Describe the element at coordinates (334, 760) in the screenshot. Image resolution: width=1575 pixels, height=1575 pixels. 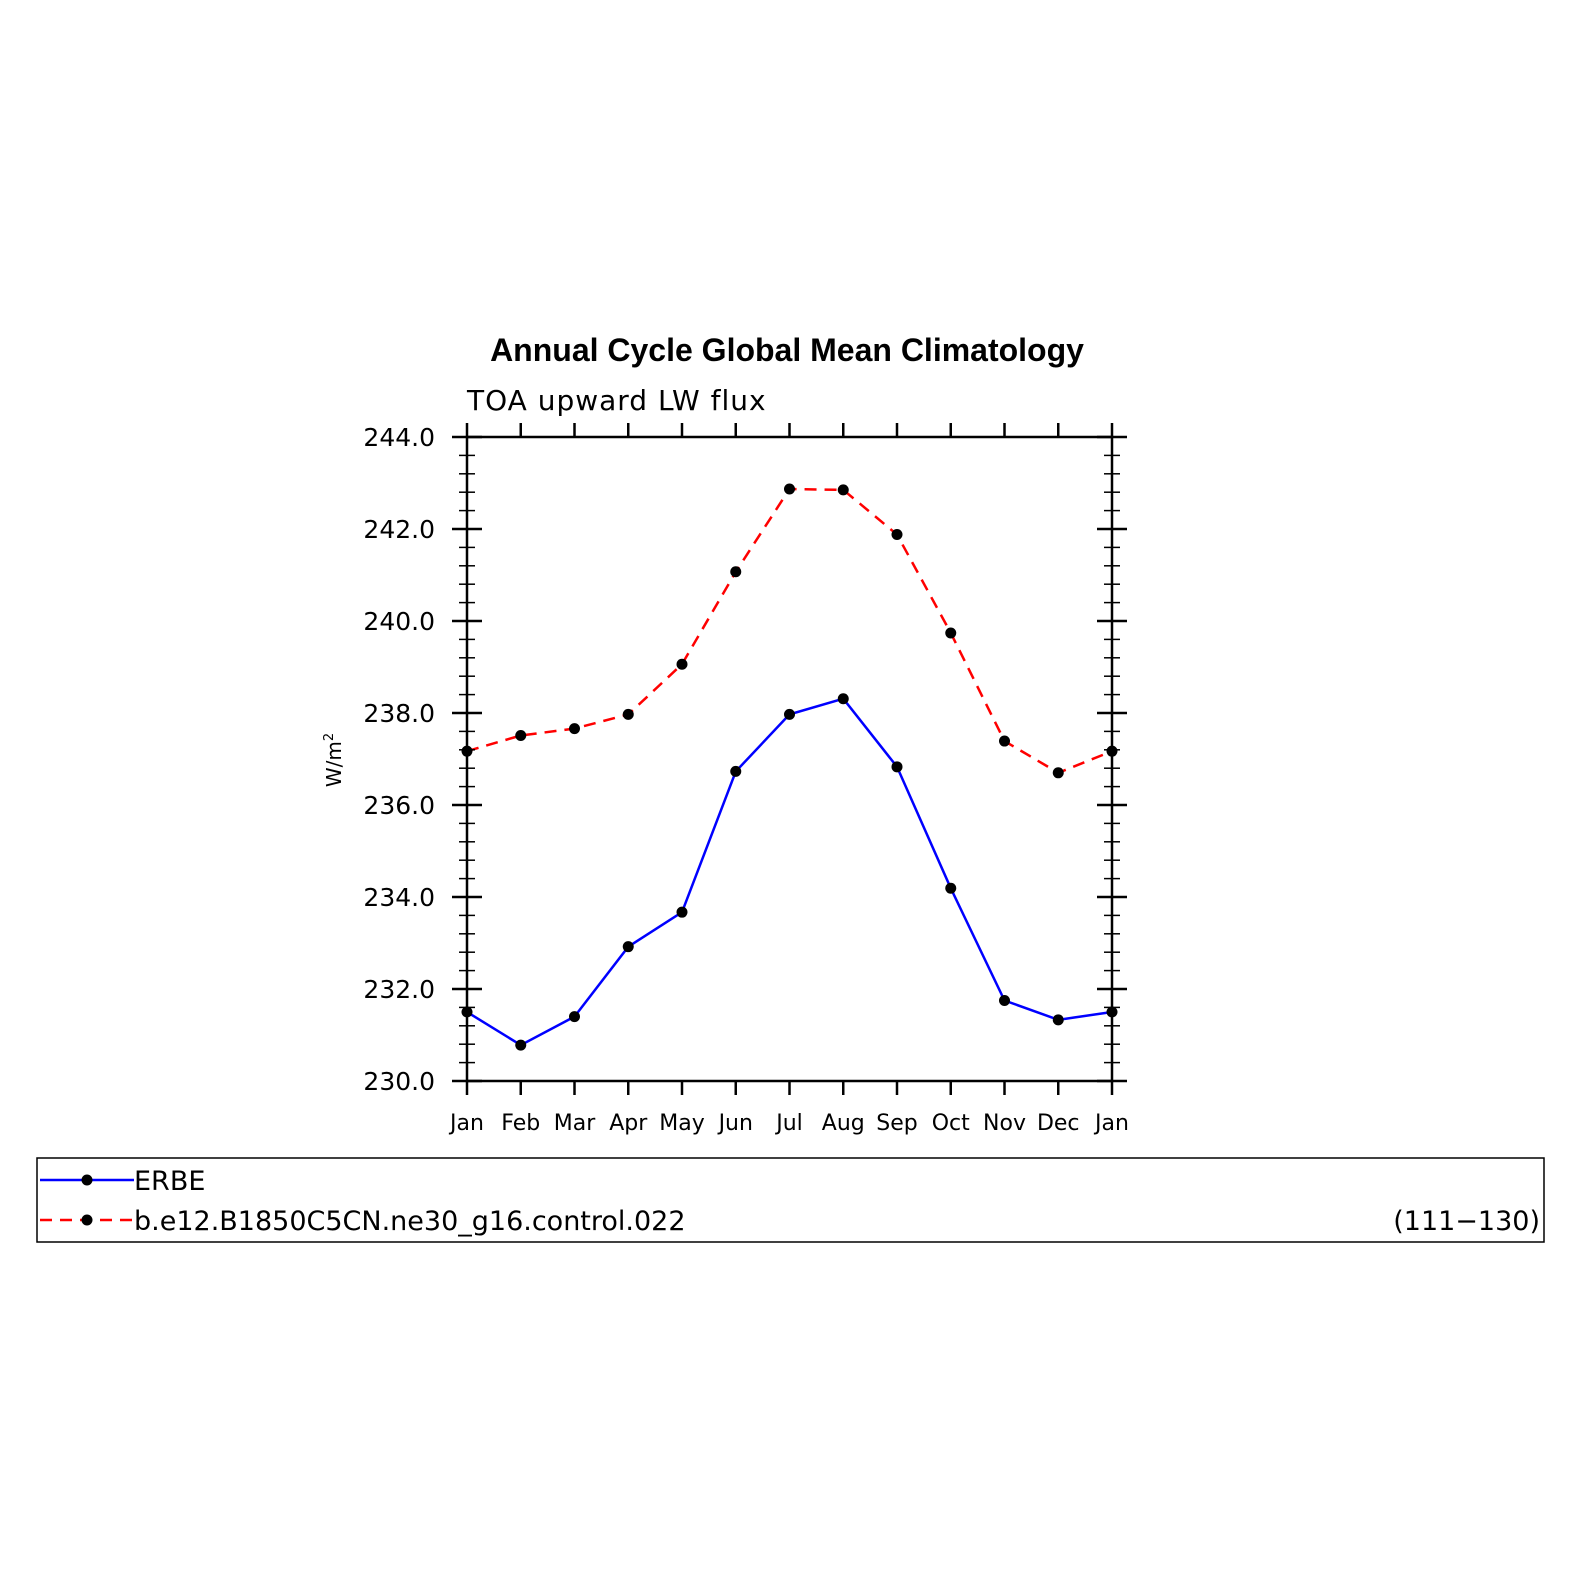
I see `y-axis-label: W/m2` at that location.